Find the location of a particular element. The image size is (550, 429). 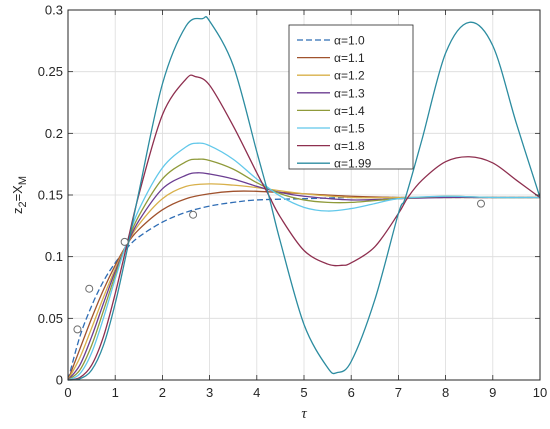

x-tick-label: 7 is located at coordinates (398, 392).